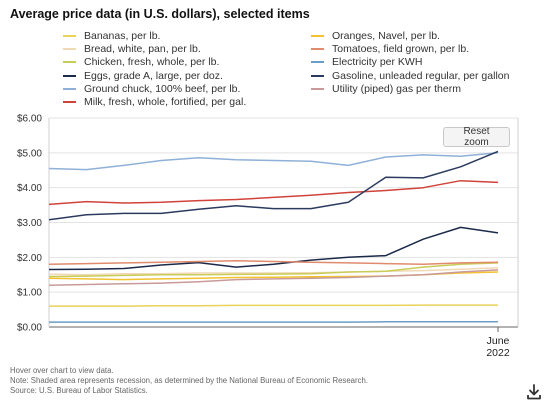  Describe the element at coordinates (534, 392) in the screenshot. I see `download-icon` at that location.